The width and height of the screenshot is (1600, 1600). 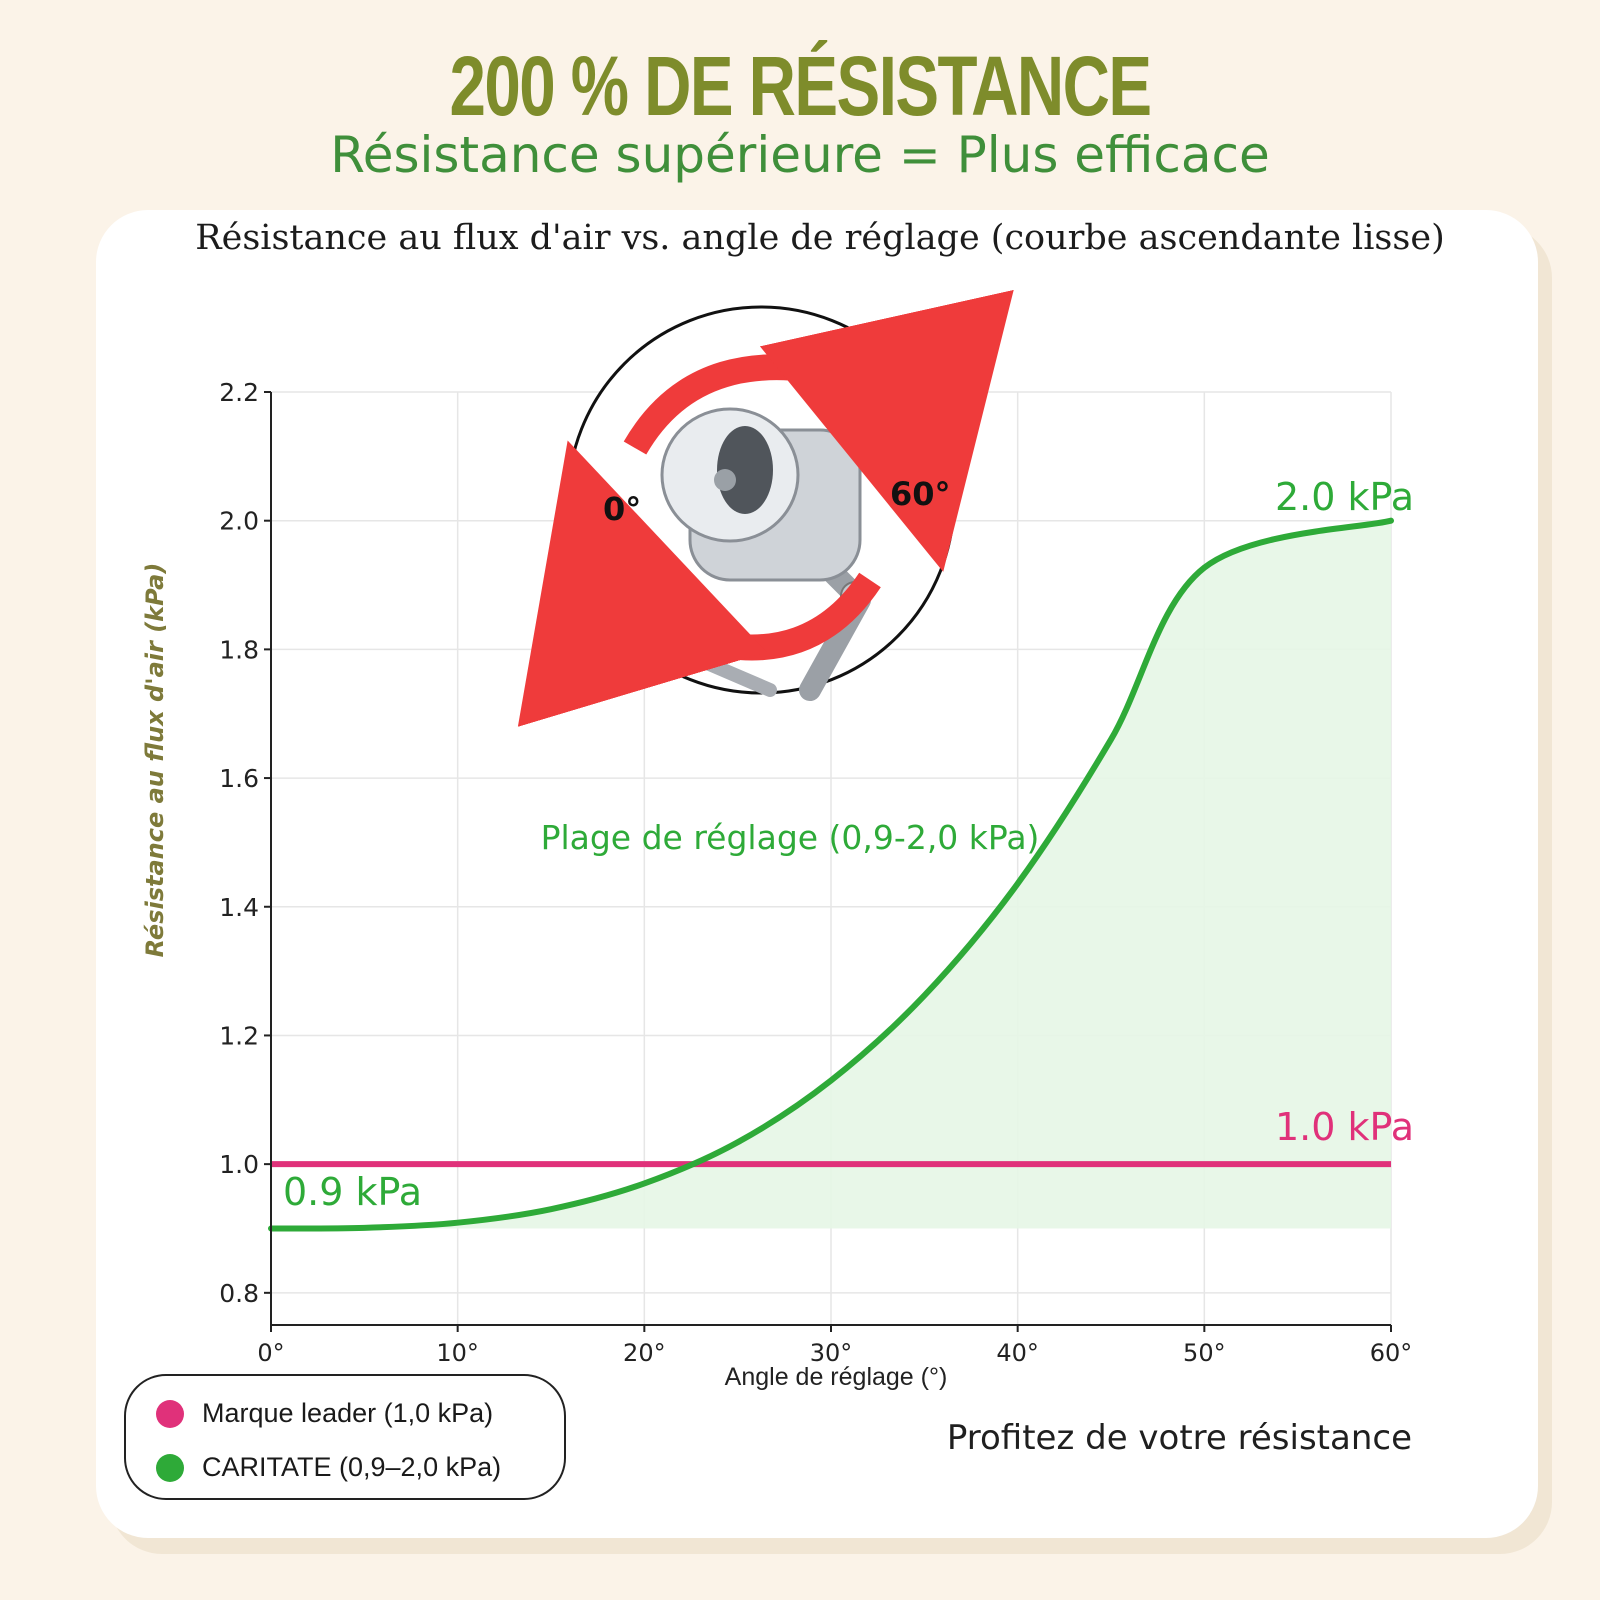 What do you see at coordinates (818, 430) in the screenshot?
I see `rotate-arrow-top` at bounding box center [818, 430].